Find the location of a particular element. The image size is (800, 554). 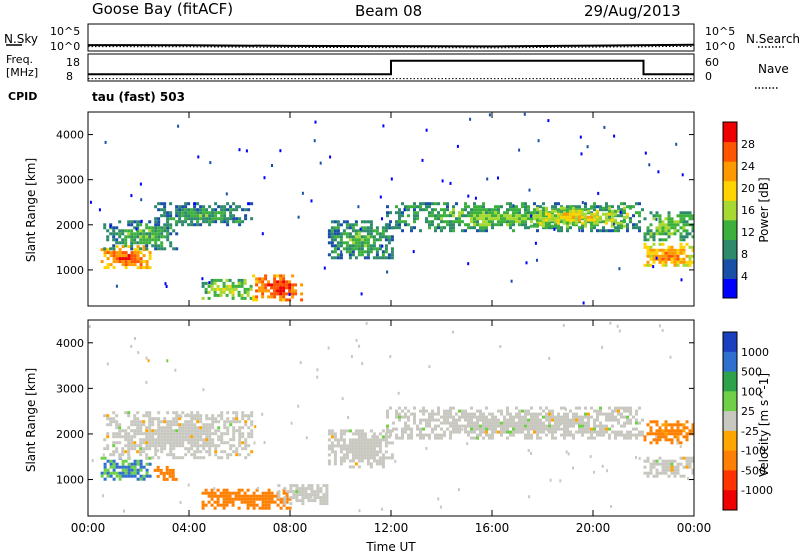

ytick-label: 4000 is located at coordinates (70, 135).